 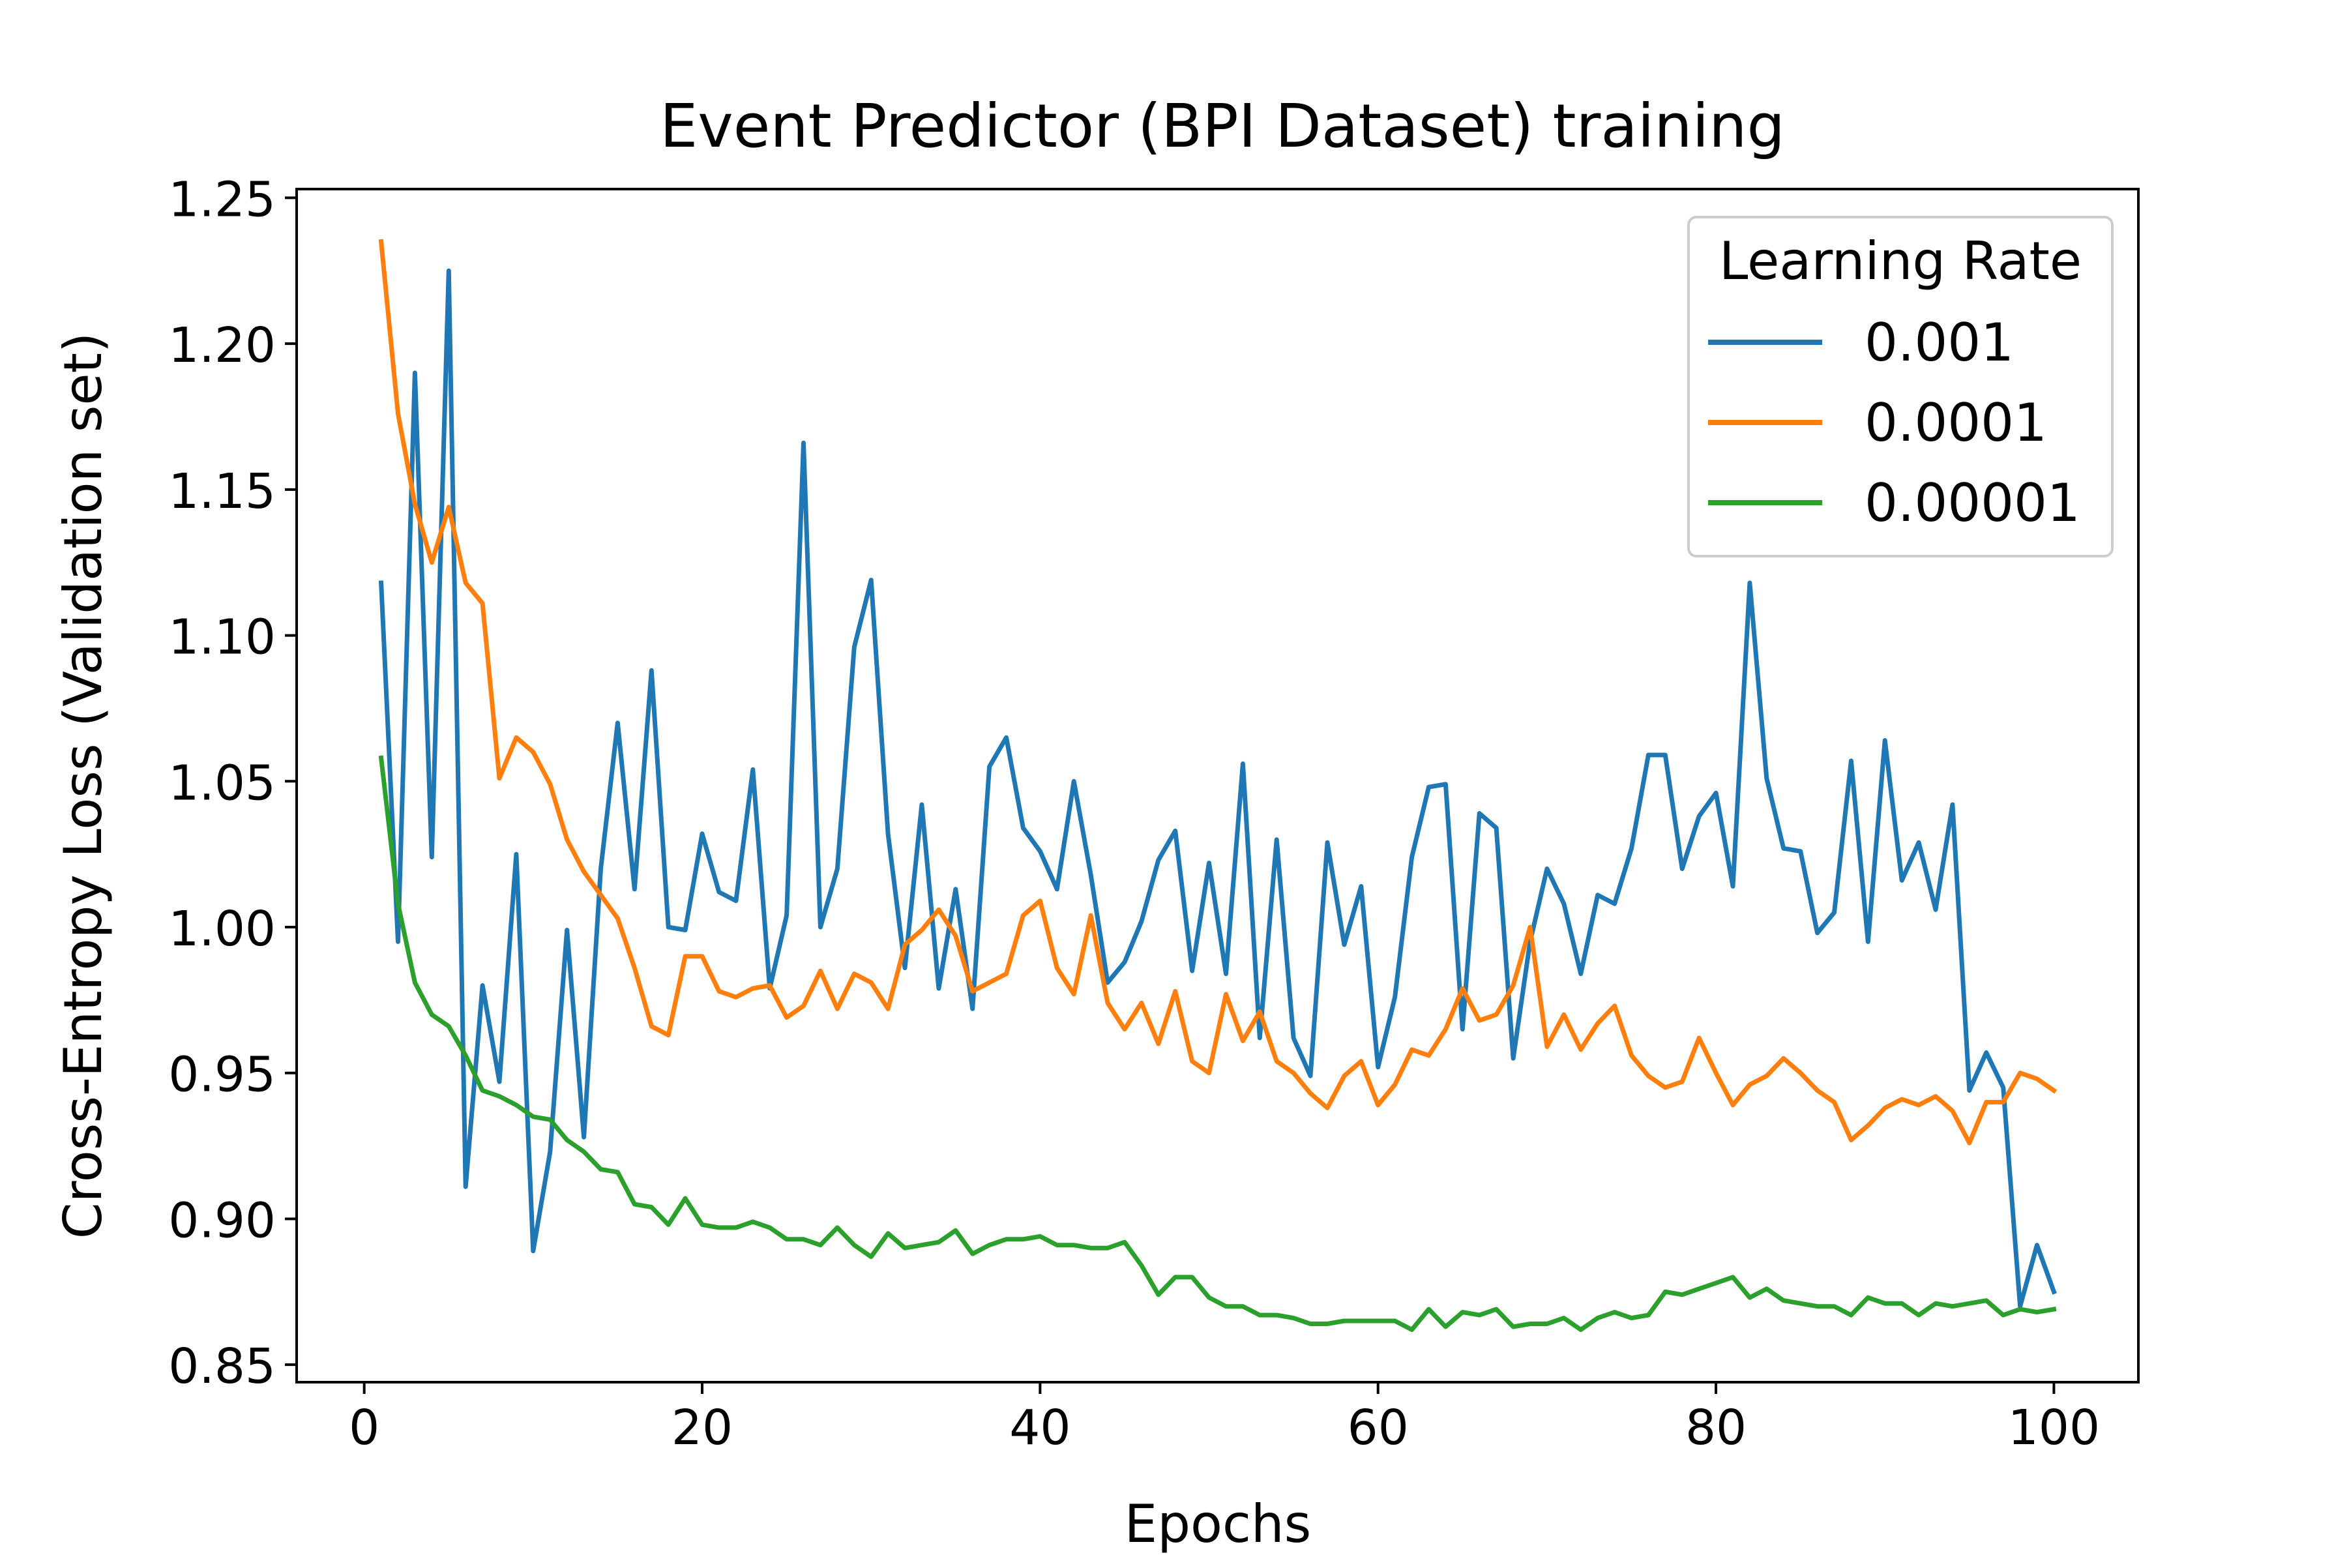 What do you see at coordinates (1972, 503) in the screenshot?
I see `legend-label-3: 0.00001` at bounding box center [1972, 503].